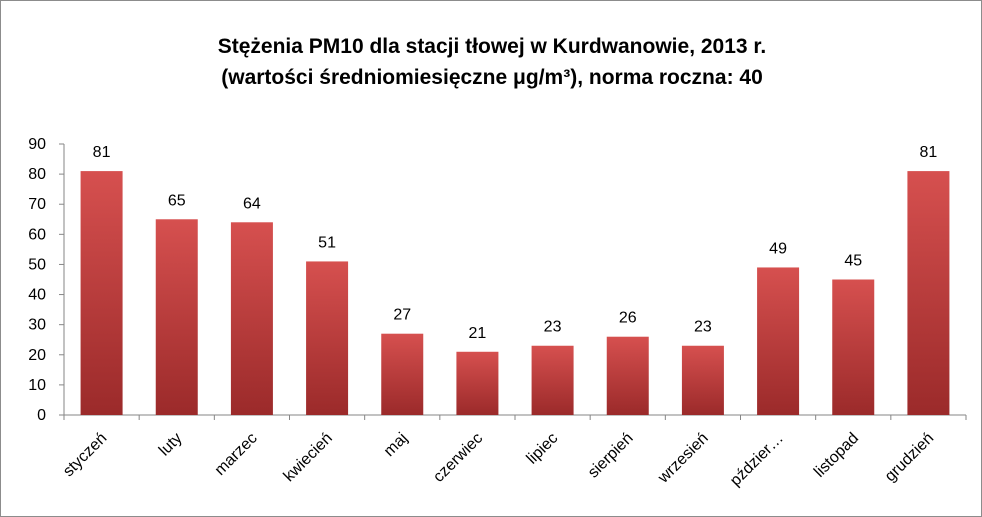 Image resolution: width=982 pixels, height=517 pixels. I want to click on y-tick-label: 0, so click(41, 415).